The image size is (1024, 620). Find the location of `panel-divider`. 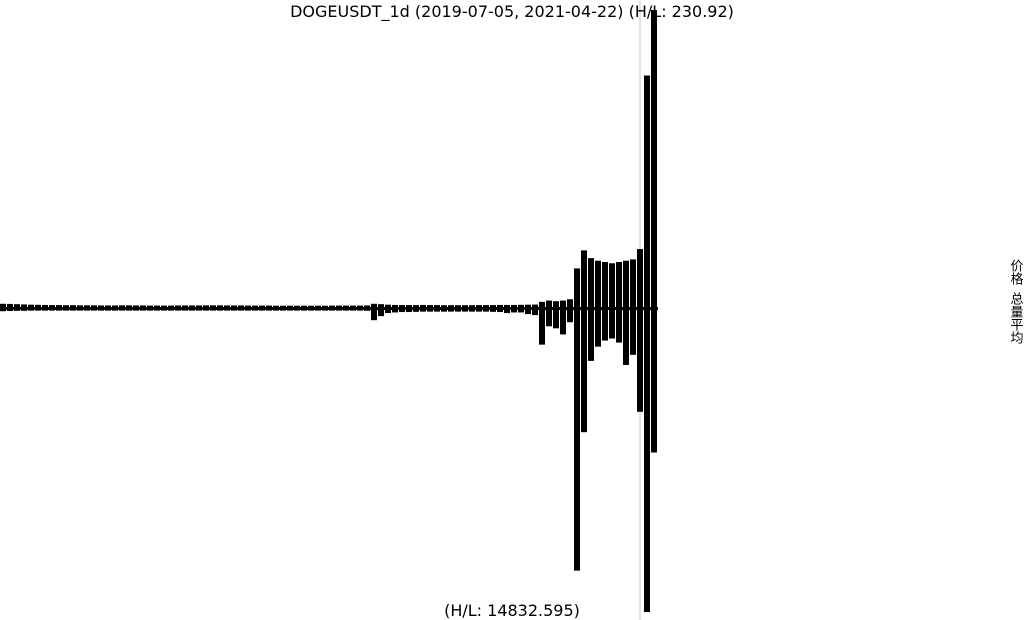

panel-divider is located at coordinates (329, 308).